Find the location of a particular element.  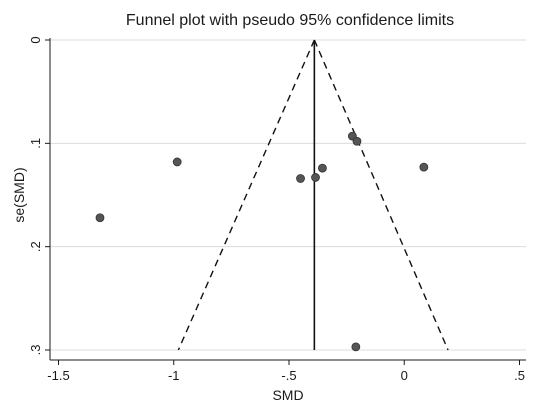

y-tick-label-1: .1 is located at coordinates (35, 143).